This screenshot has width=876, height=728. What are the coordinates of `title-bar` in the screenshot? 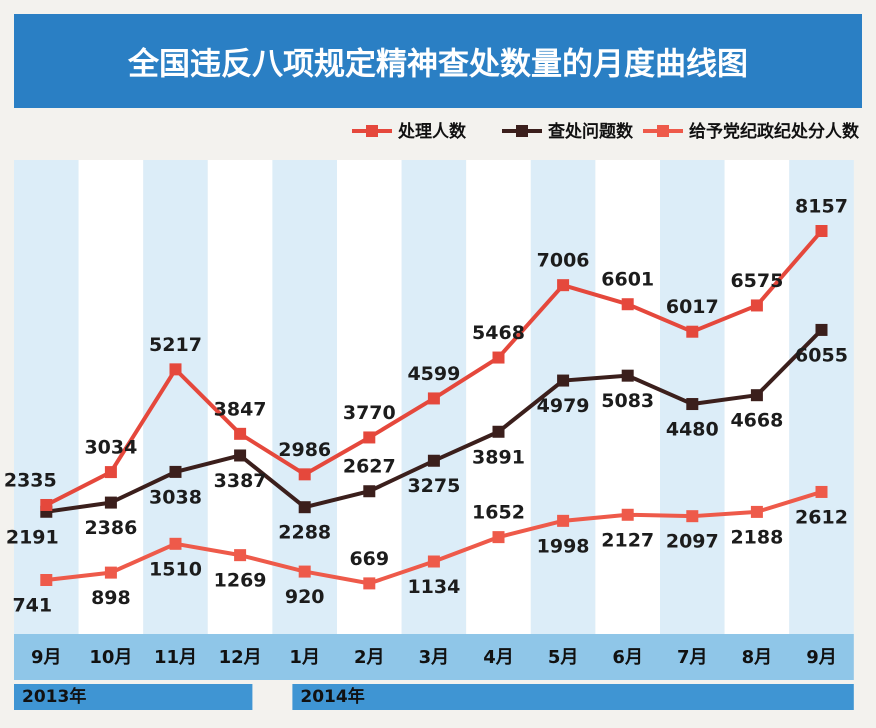 It's located at (438, 61).